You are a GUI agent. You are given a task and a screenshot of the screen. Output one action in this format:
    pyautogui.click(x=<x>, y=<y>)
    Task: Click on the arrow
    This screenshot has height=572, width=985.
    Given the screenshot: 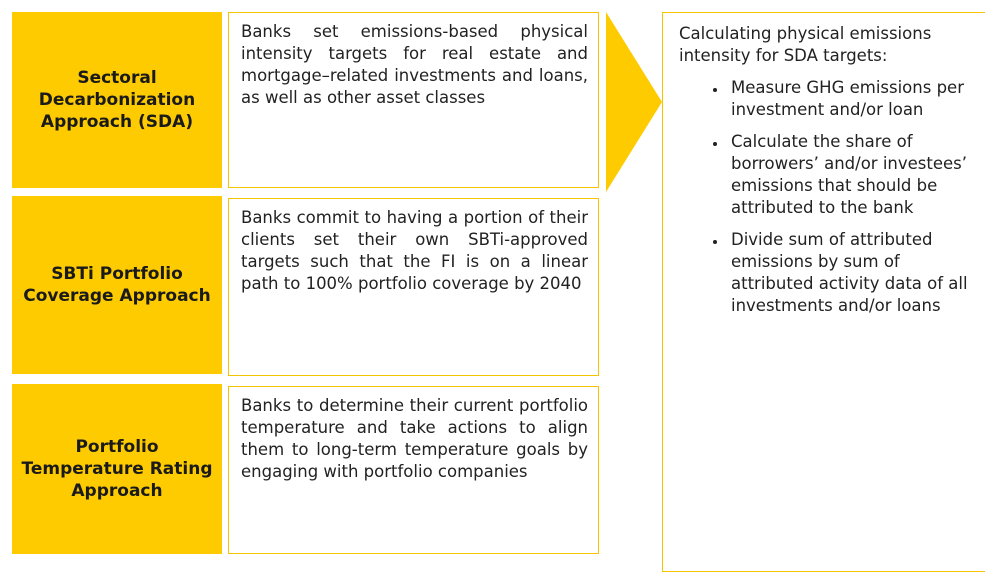 What is the action you would take?
    pyautogui.click(x=634, y=102)
    